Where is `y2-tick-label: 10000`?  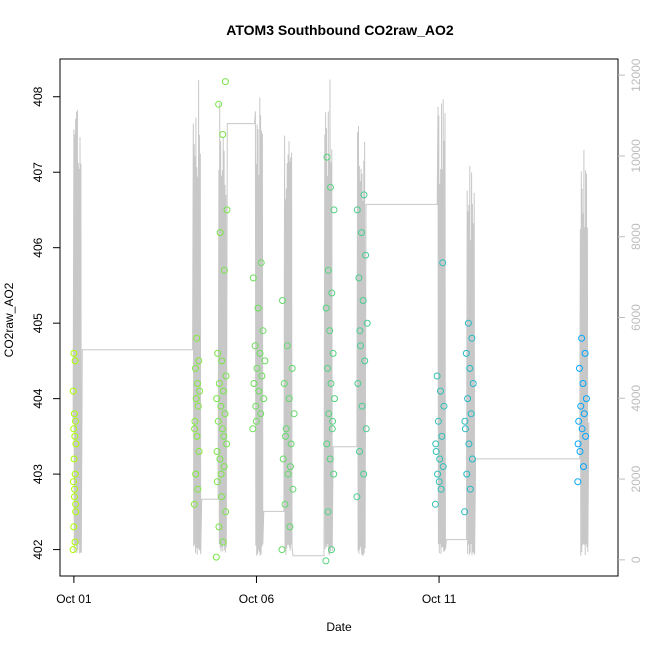
y2-tick-label: 10000 is located at coordinates (636, 156).